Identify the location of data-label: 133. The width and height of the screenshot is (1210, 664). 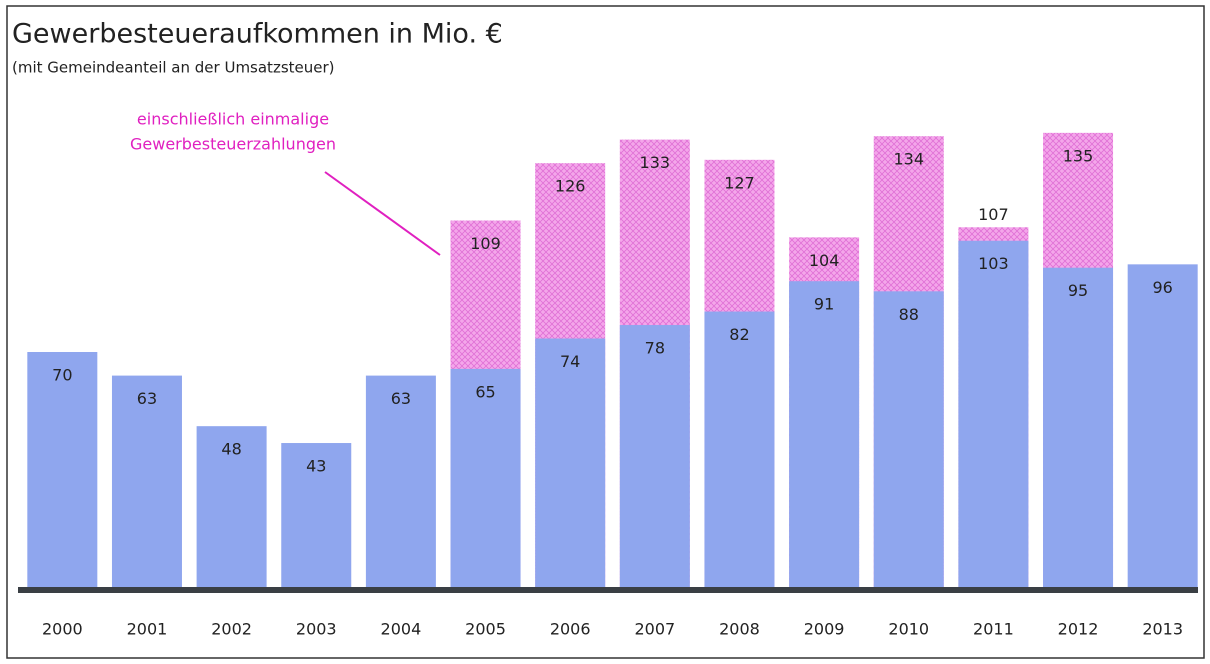
(655, 162).